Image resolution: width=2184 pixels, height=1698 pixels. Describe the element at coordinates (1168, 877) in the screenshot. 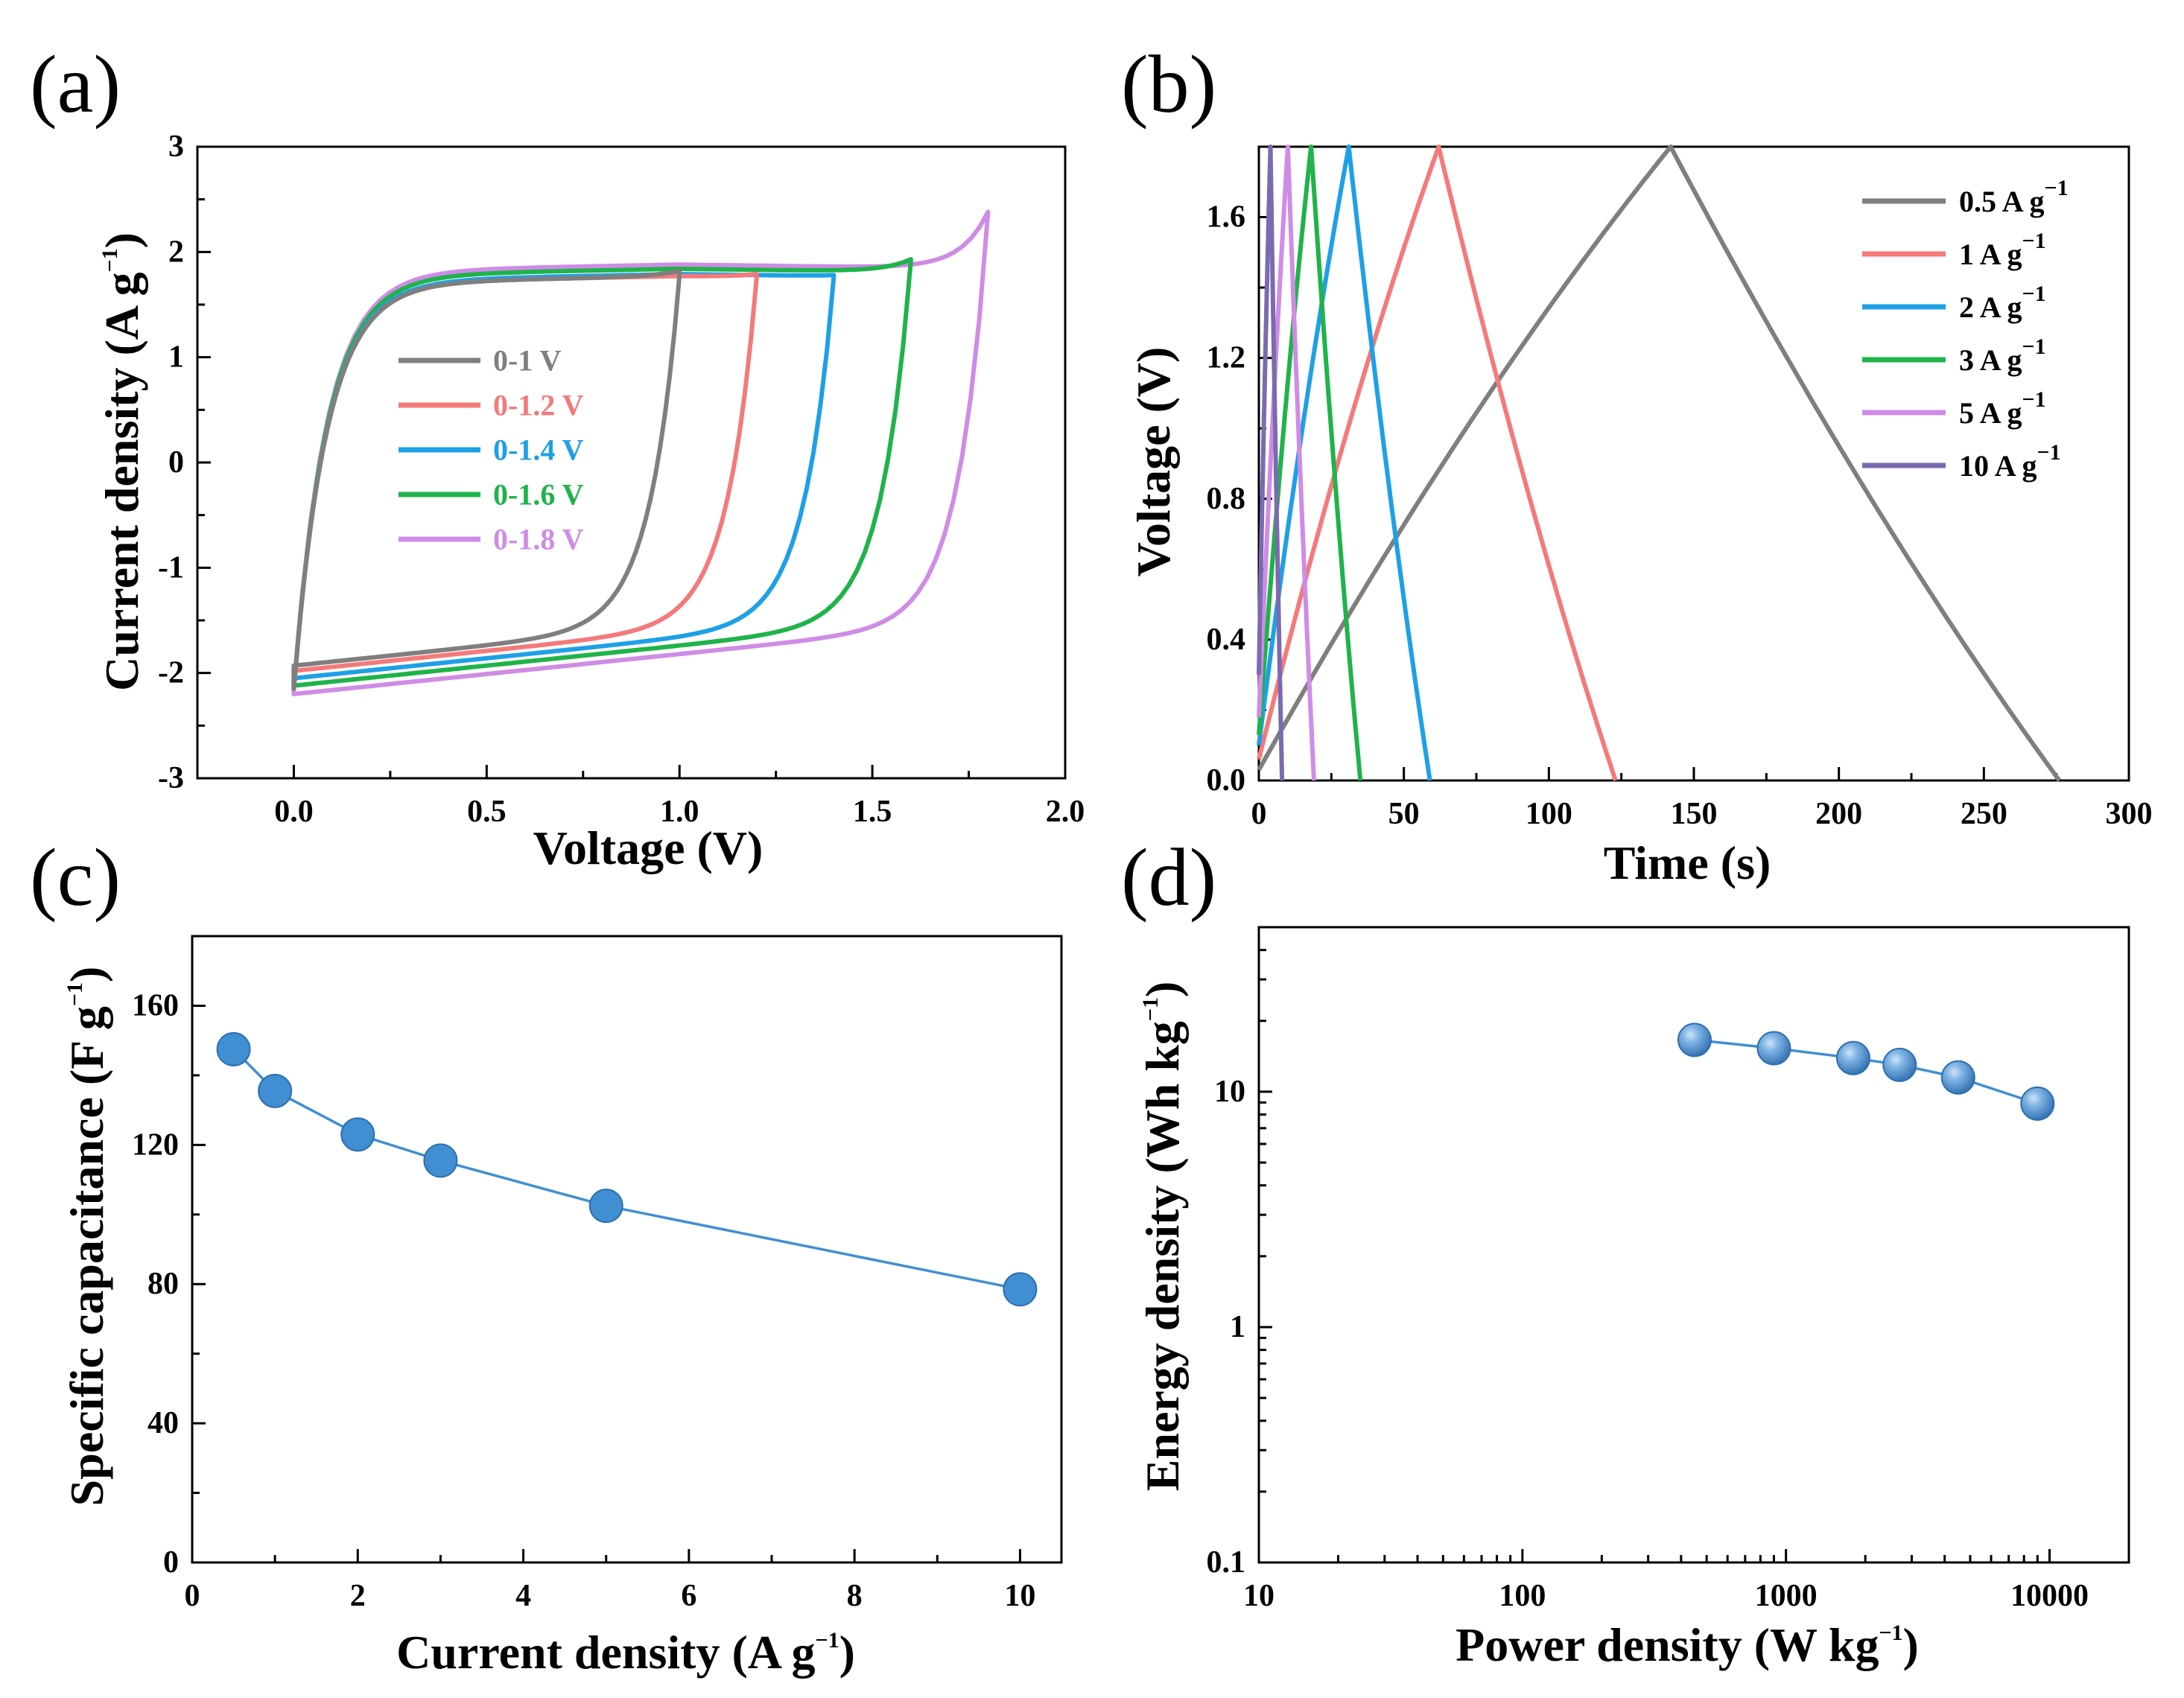

I see `panel-d-label: (d)` at that location.